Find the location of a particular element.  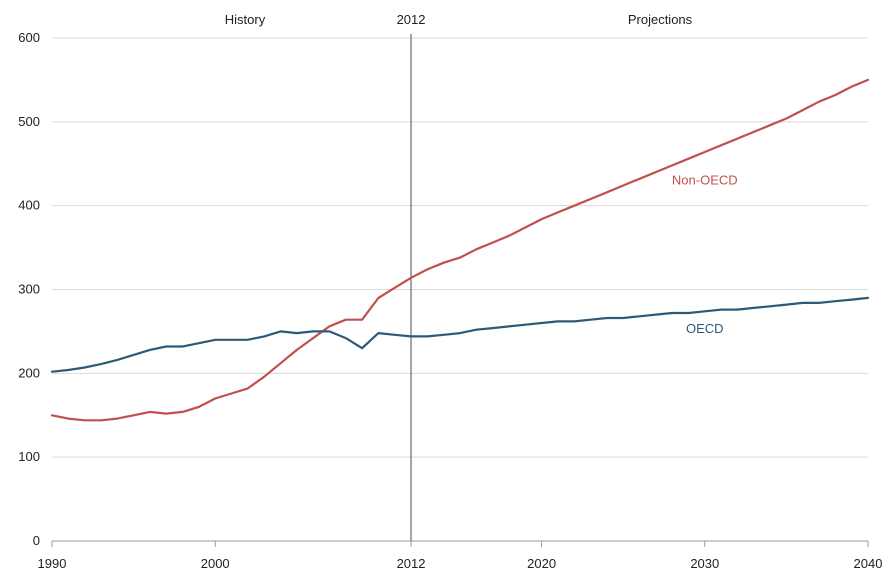

y-tick-label: 0 is located at coordinates (36, 540).